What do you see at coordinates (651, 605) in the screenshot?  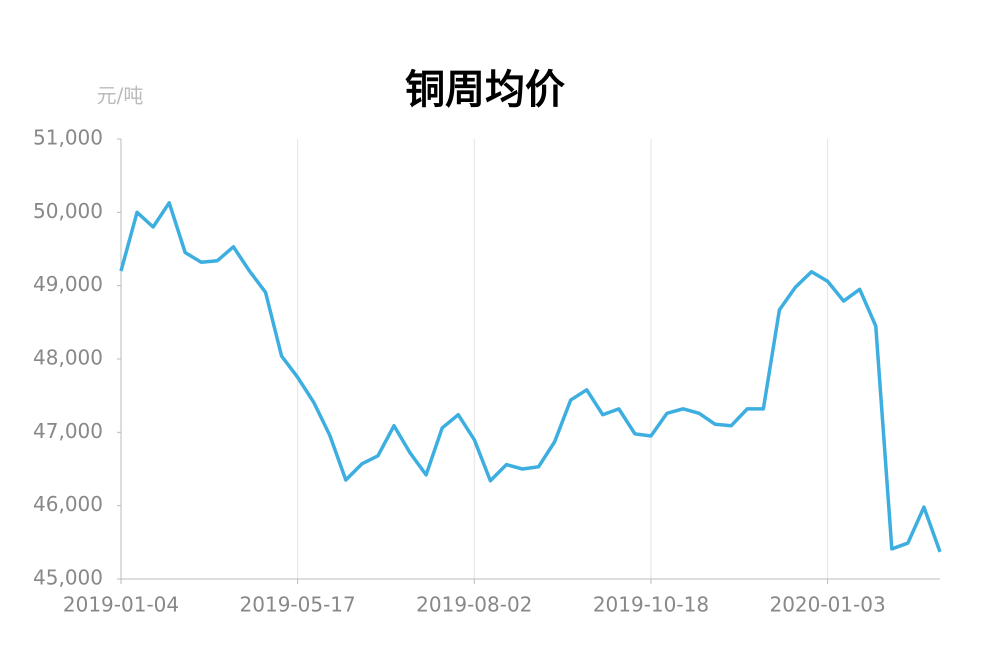 I see `x-tick-label: 2019-10-18` at bounding box center [651, 605].